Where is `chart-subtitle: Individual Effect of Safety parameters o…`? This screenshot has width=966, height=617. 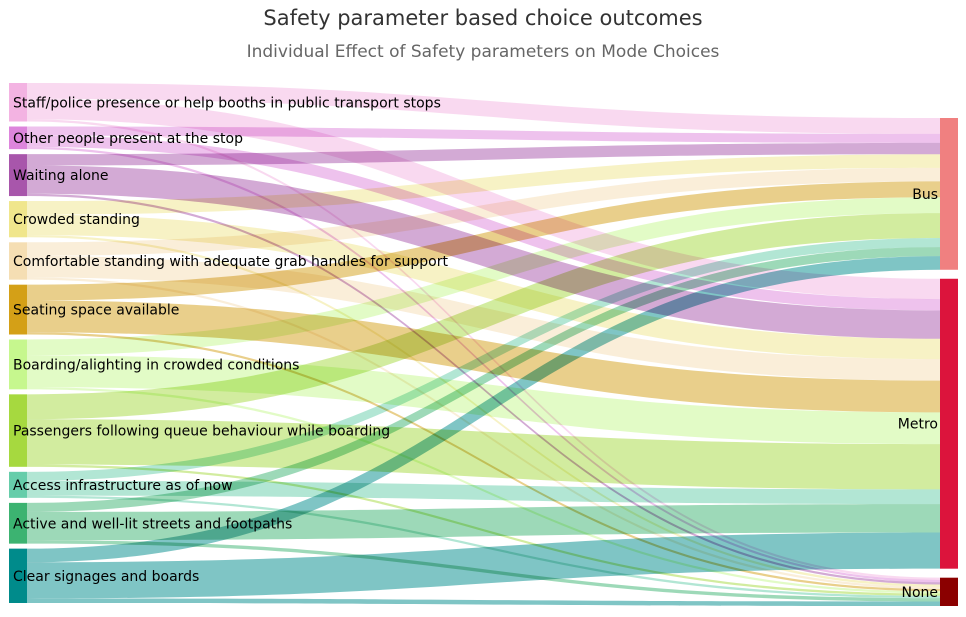
chart-subtitle: Individual Effect of Safety parameters o… is located at coordinates (483, 52).